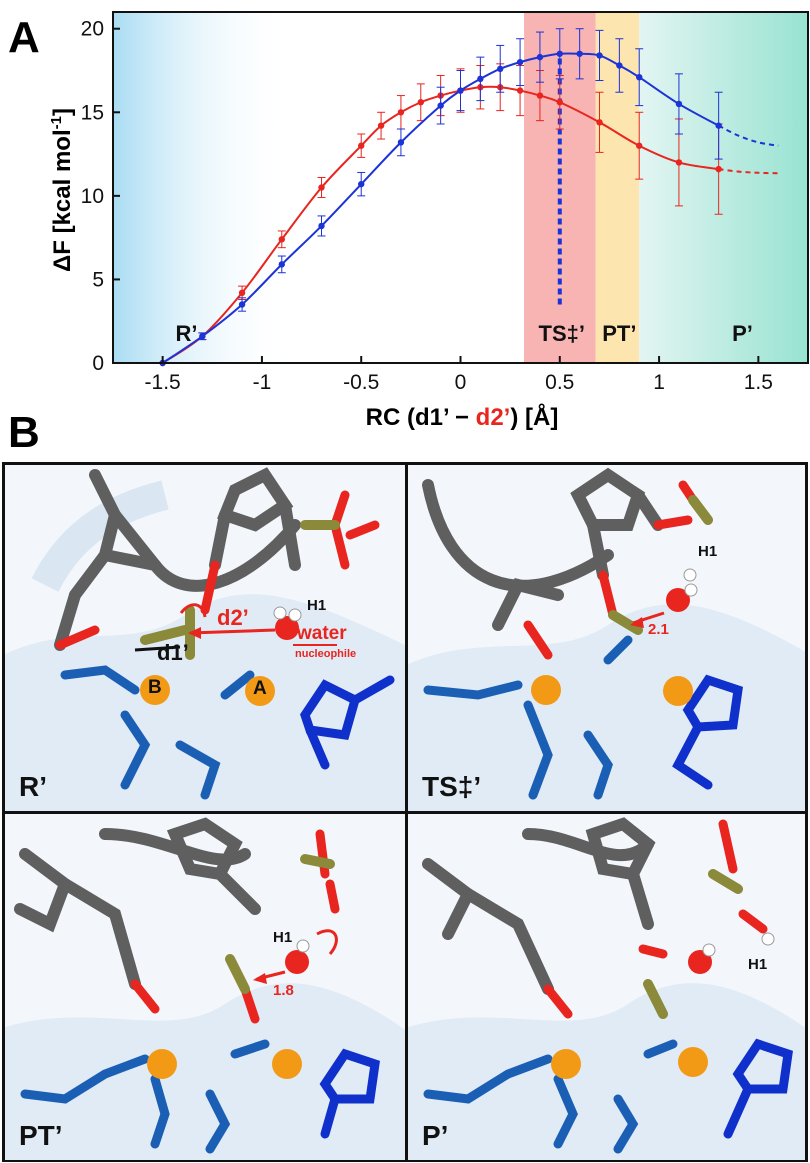  What do you see at coordinates (708, 551) in the screenshot?
I see `ts-h1-label: H1` at bounding box center [708, 551].